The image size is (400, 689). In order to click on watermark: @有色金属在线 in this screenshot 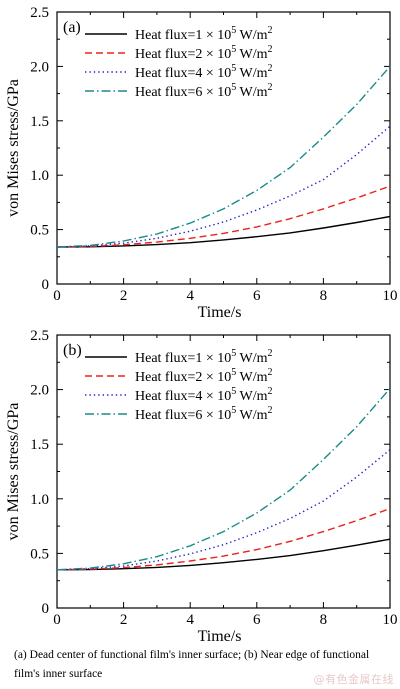, I will do `click(353, 679)`.